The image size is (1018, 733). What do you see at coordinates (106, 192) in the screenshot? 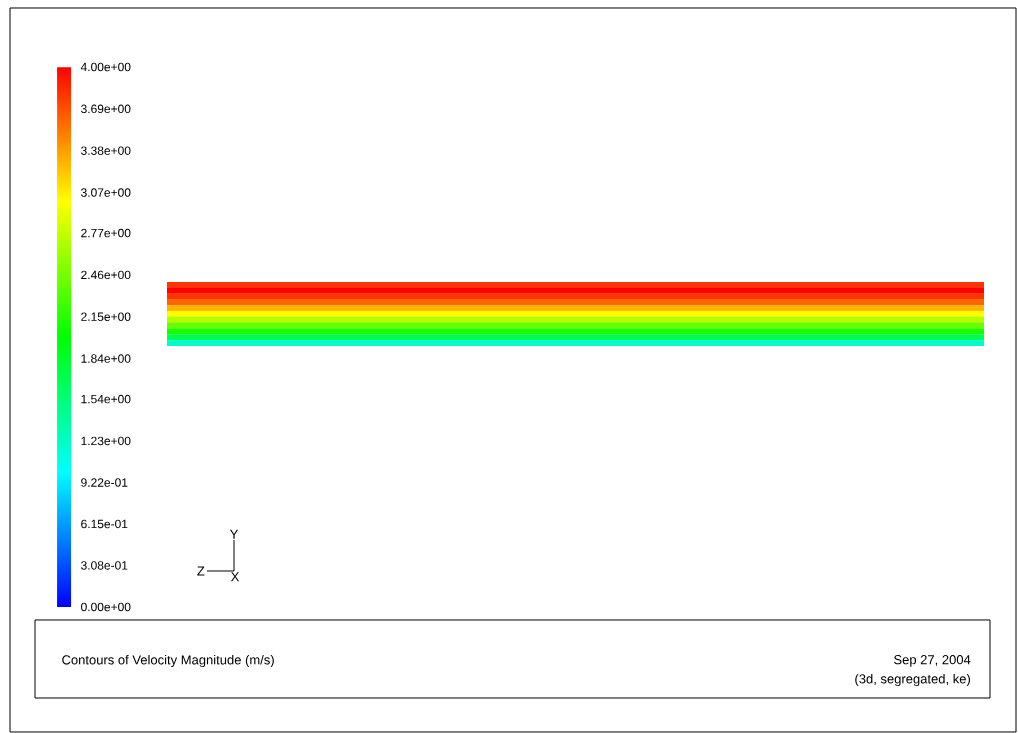
I see `color-bar-label: 3.07e+00` at bounding box center [106, 192].